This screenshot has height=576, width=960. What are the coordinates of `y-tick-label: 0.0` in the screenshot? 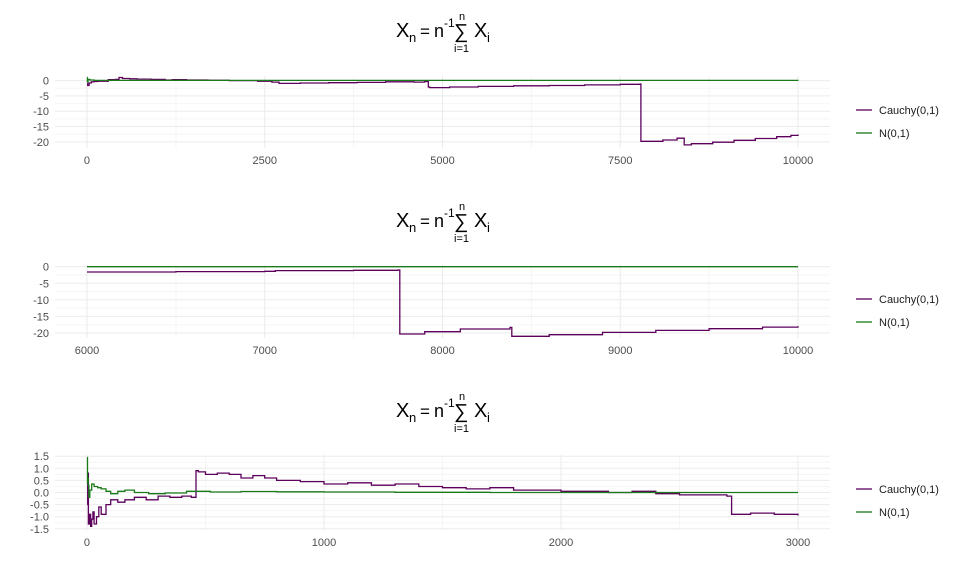 It's located at (41, 494).